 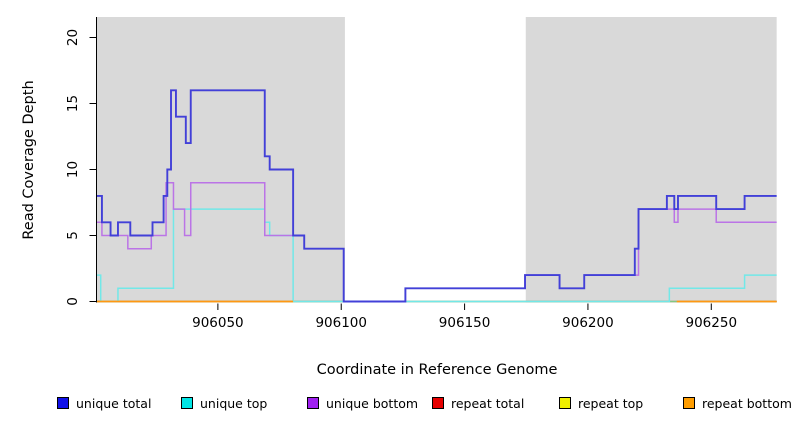 I want to click on legend-swatch-unique-bottom, so click(x=313, y=403).